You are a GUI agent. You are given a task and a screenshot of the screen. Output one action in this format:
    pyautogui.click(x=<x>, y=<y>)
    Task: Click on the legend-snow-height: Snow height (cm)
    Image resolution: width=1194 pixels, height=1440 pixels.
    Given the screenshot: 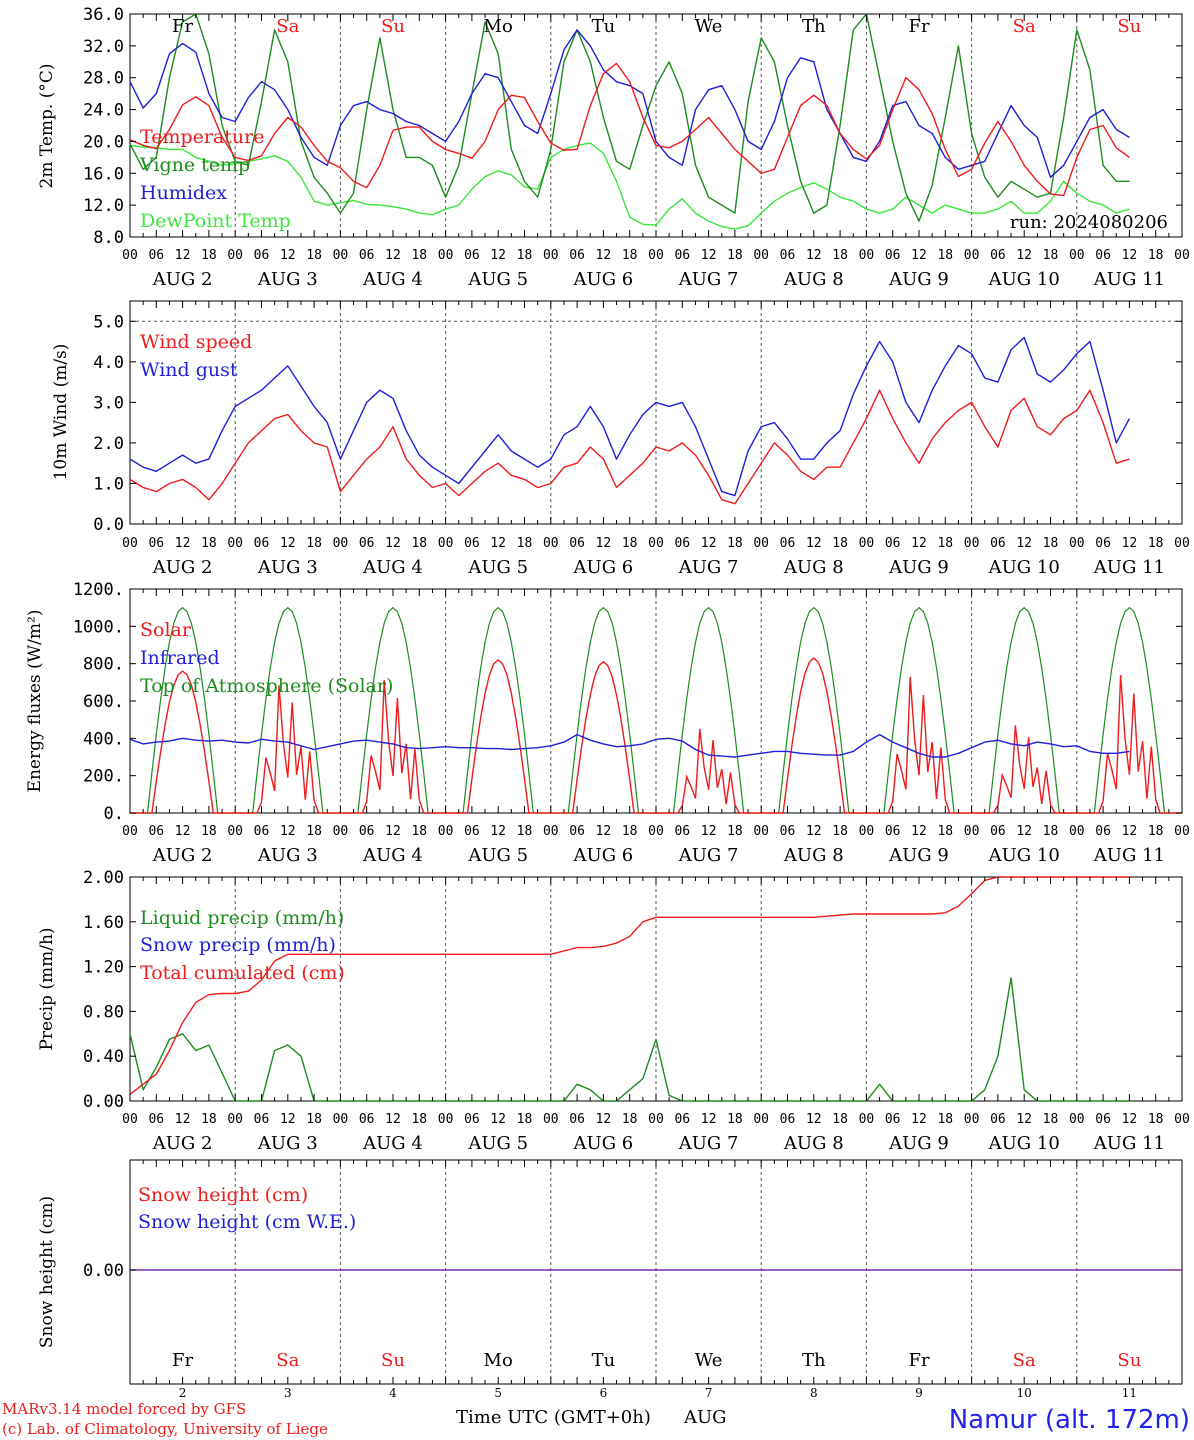 What is the action you would take?
    pyautogui.click(x=223, y=1195)
    